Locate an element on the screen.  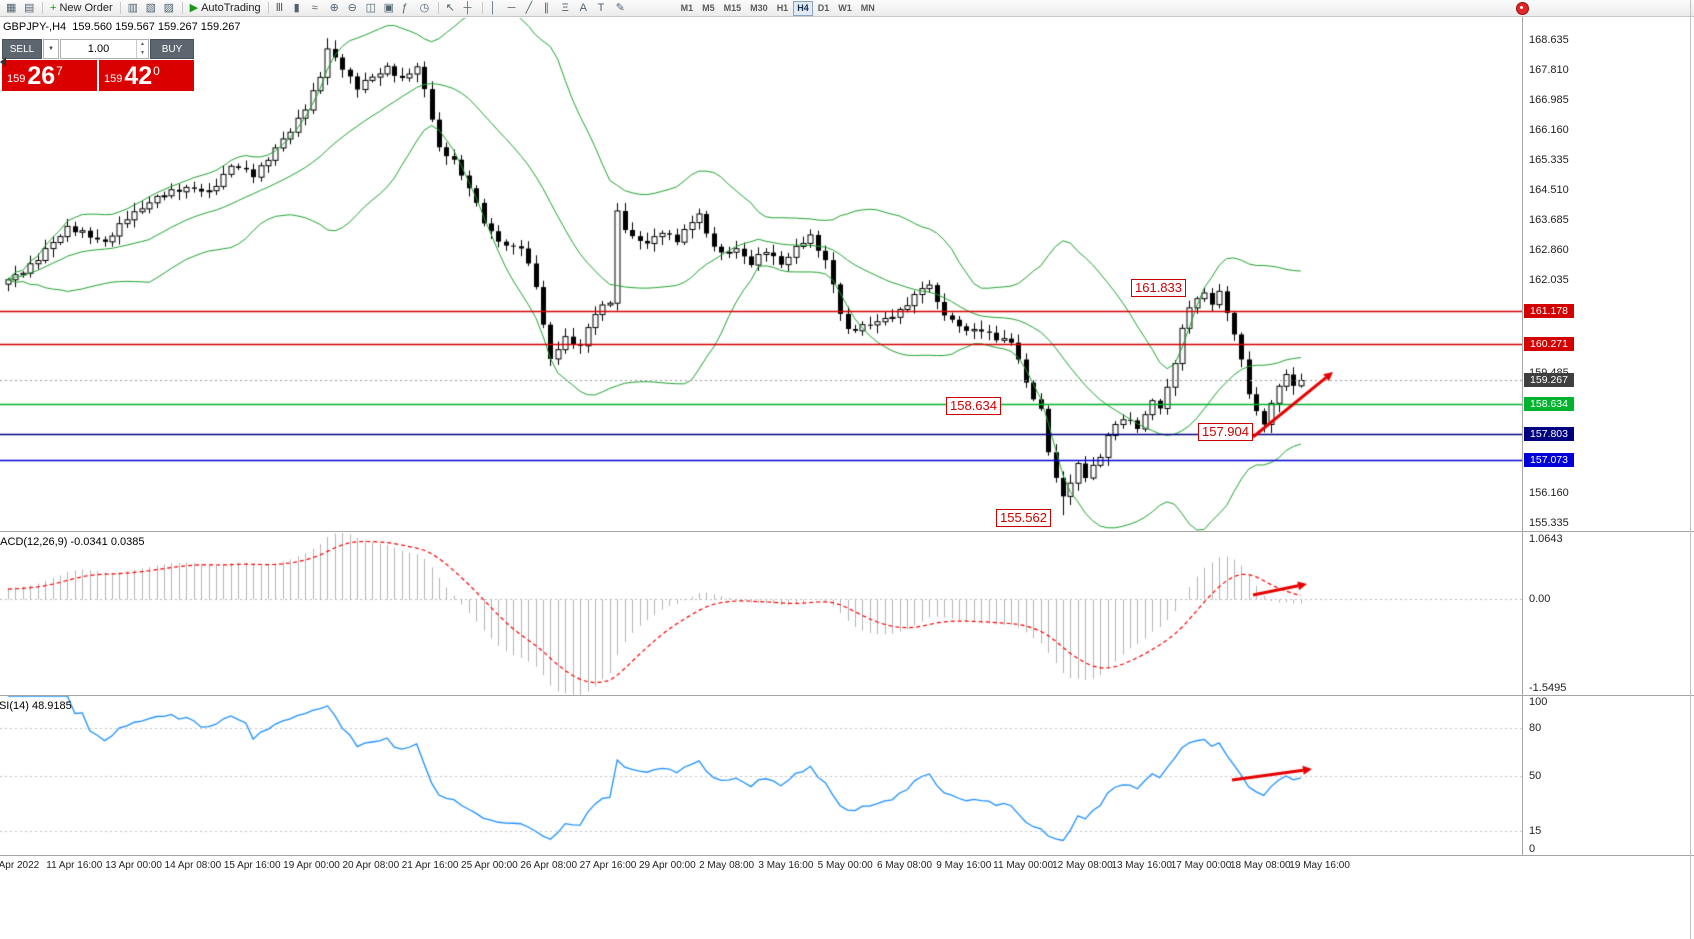
vertical-line-icon: │ is located at coordinates (495, 8).